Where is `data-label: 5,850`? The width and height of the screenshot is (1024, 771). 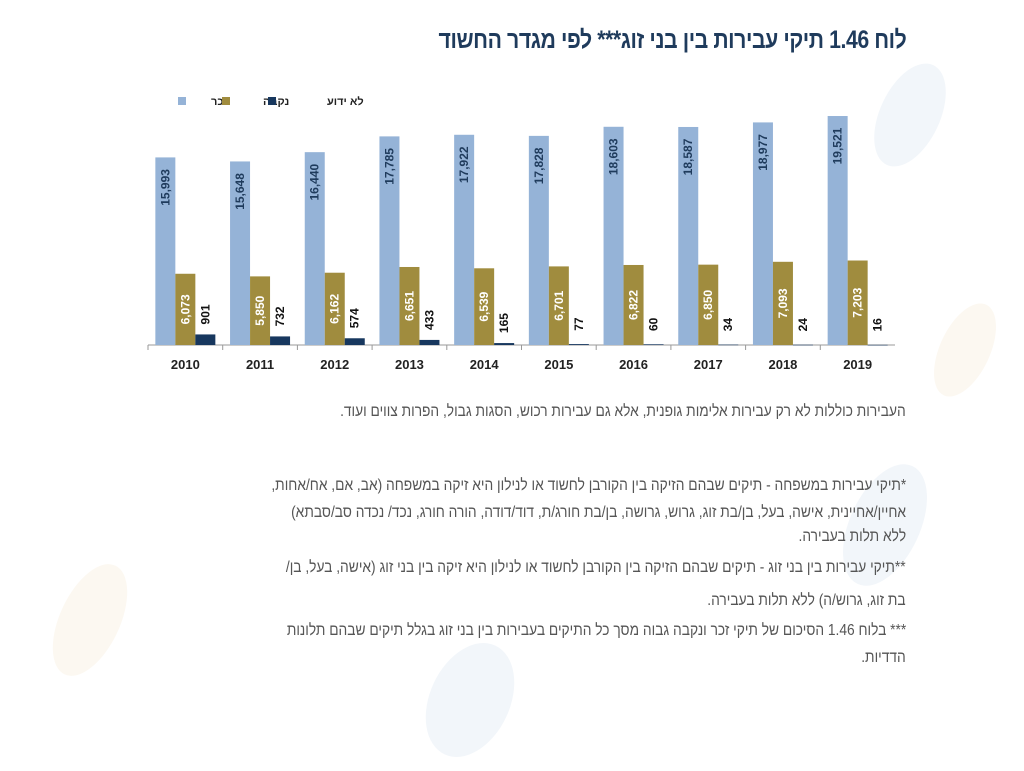 data-label: 5,850 is located at coordinates (260, 310).